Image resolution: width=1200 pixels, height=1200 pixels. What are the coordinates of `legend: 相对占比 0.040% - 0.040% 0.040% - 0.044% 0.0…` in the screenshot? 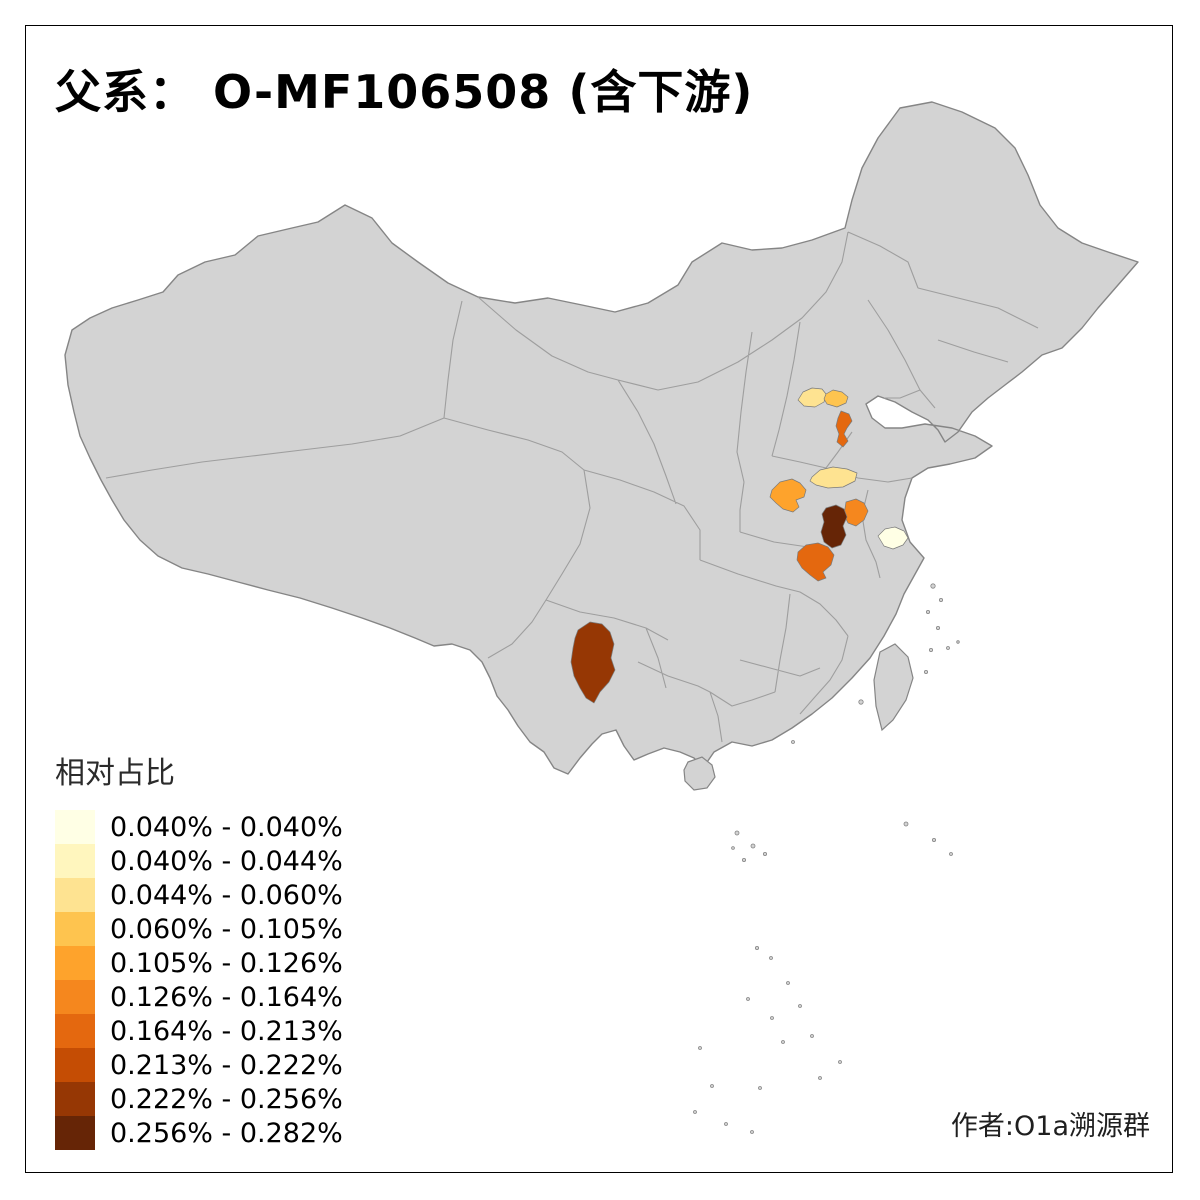 It's located at (199, 949).